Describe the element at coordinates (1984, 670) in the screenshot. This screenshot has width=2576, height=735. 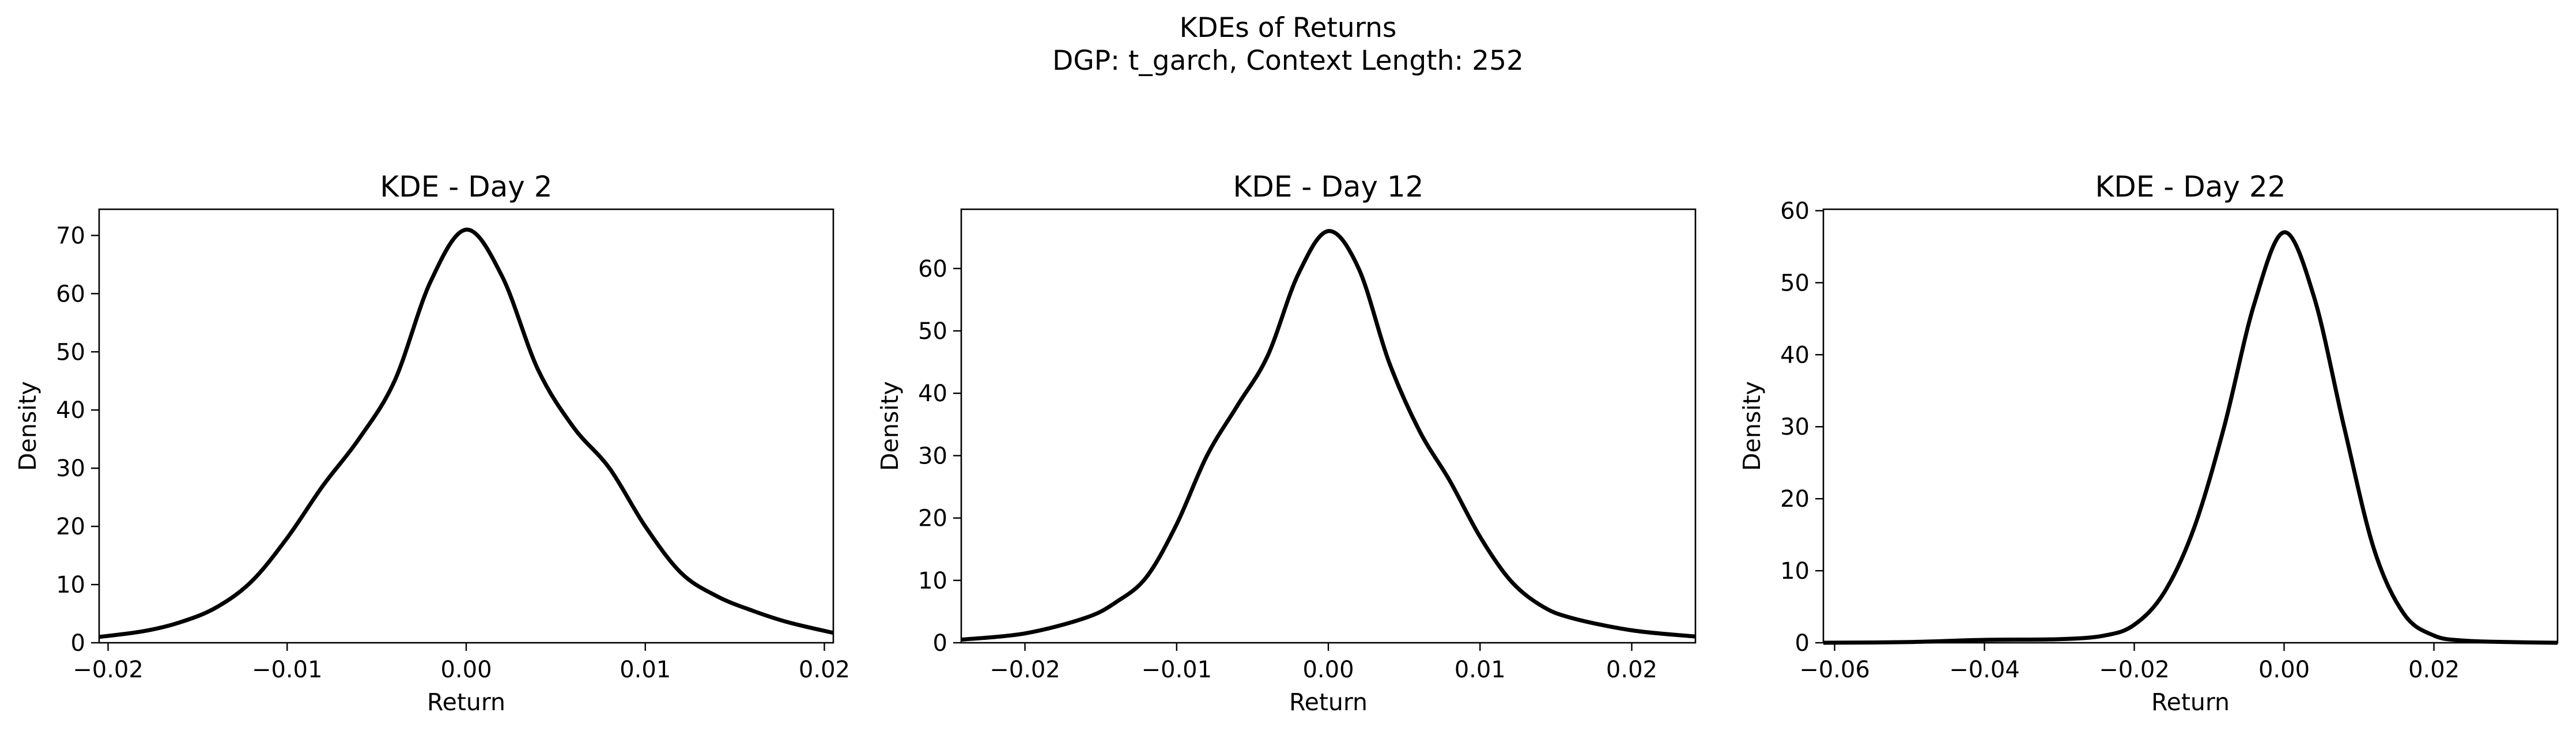
I see `x-tick-label: −0.04` at that location.